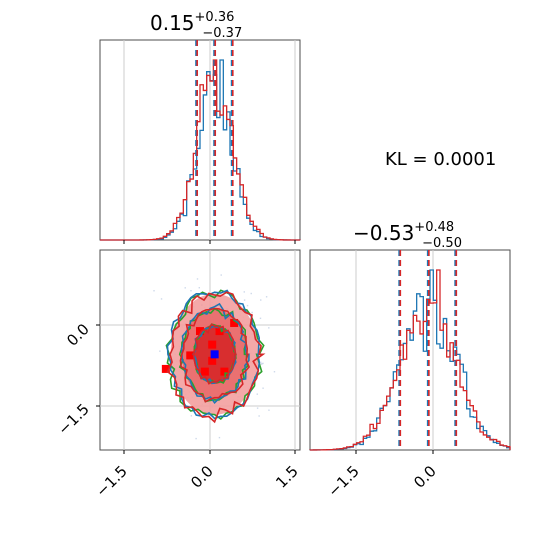  What do you see at coordinates (440, 159) in the screenshot?
I see `kl-divergence-label: KL = 0.0001` at bounding box center [440, 159].